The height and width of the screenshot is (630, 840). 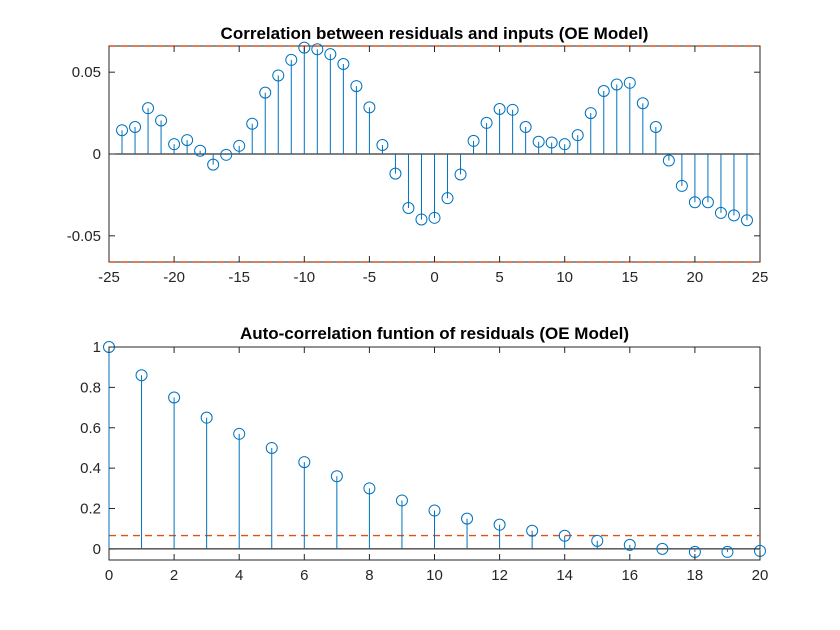 I want to click on x-tick-label: -15, so click(x=239, y=277).